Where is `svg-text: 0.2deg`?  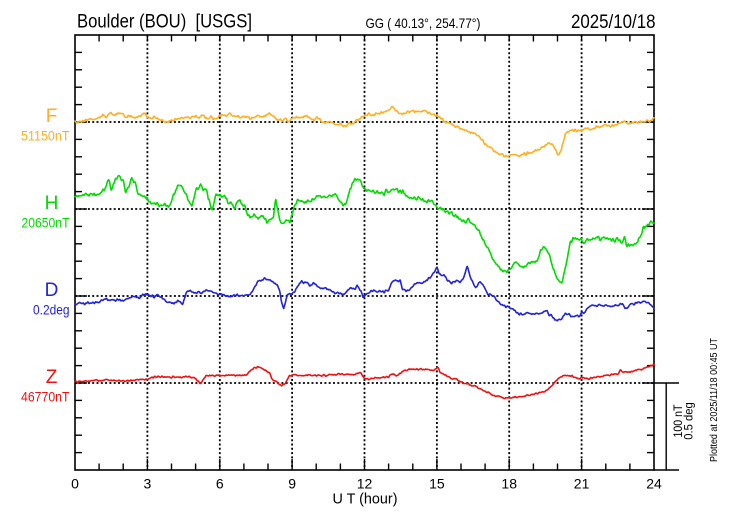
svg-text: 0.2deg is located at coordinates (51, 309).